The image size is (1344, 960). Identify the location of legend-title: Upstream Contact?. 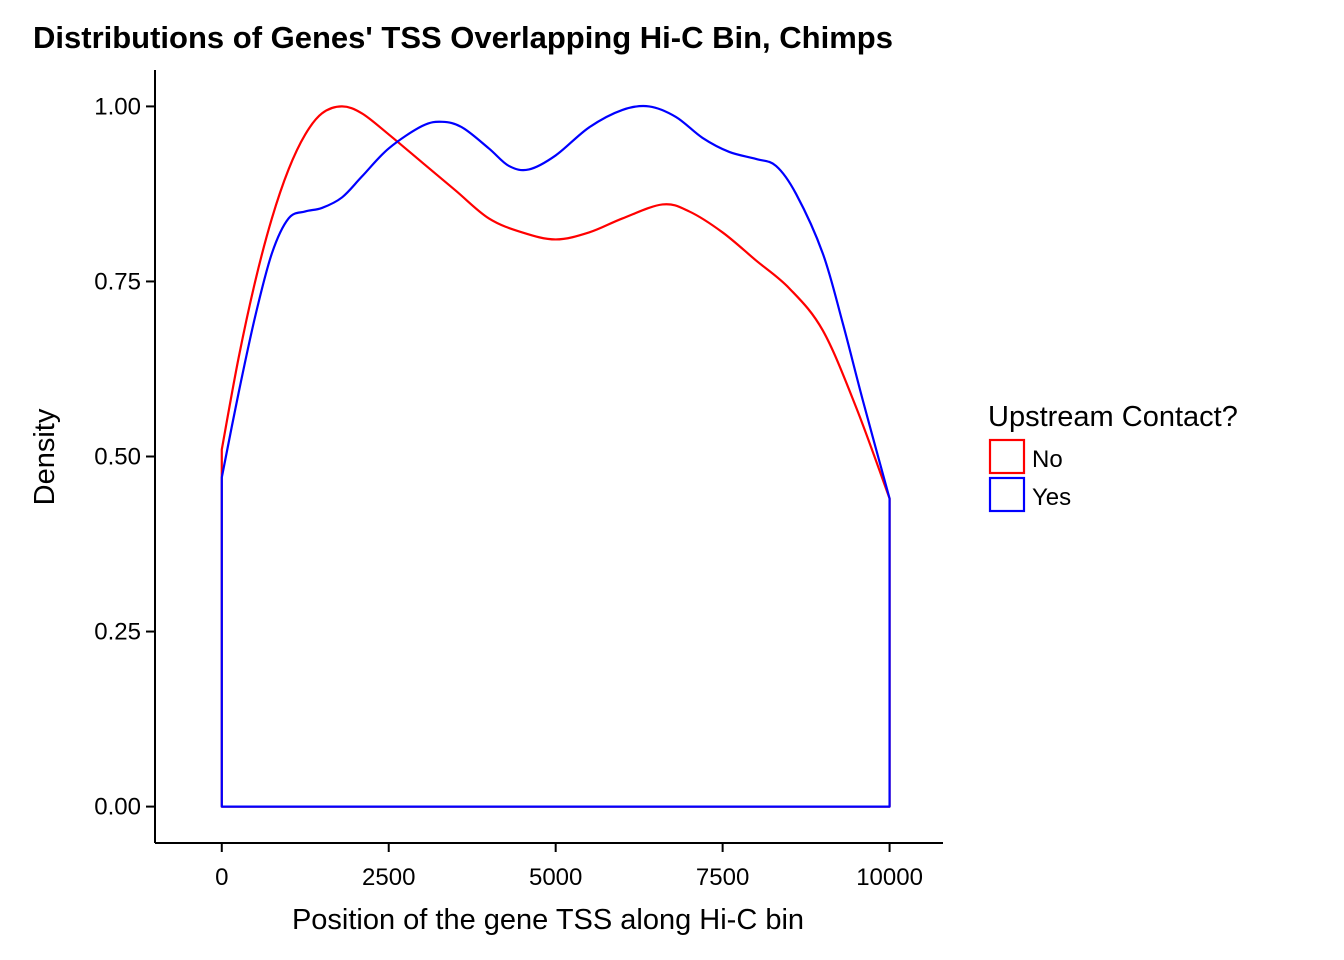
(1113, 417).